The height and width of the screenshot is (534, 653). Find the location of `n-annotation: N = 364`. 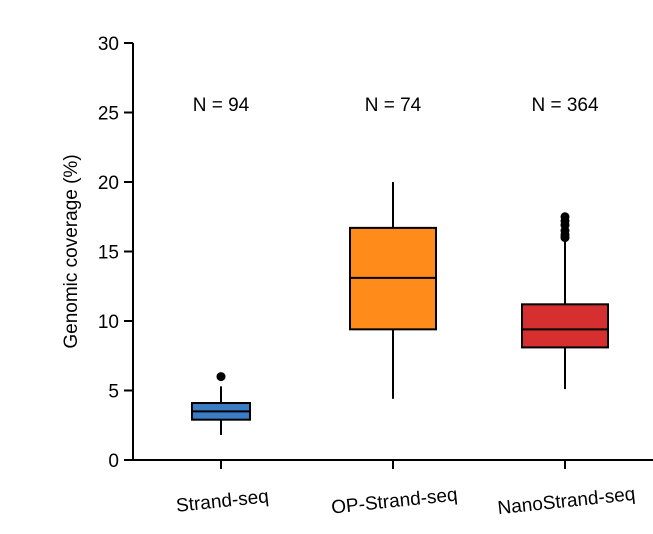

n-annotation: N = 364 is located at coordinates (565, 105).